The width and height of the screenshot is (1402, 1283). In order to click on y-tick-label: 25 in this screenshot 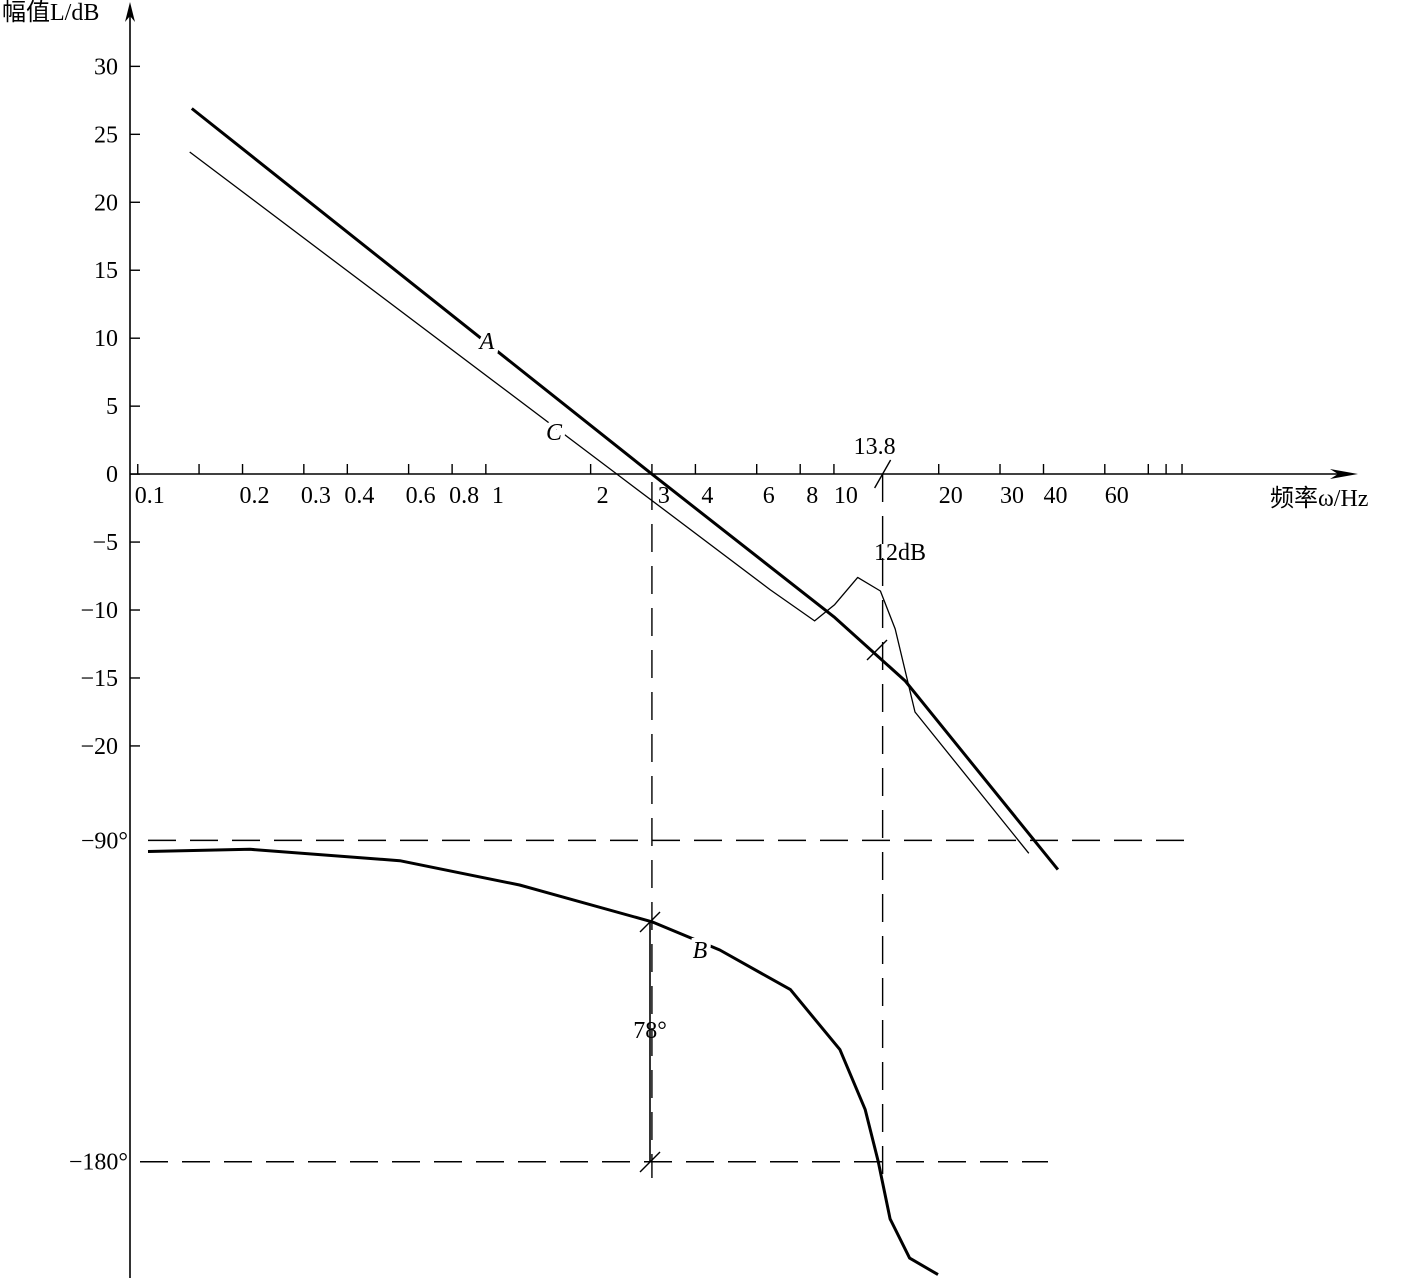, I will do `click(106, 135)`.